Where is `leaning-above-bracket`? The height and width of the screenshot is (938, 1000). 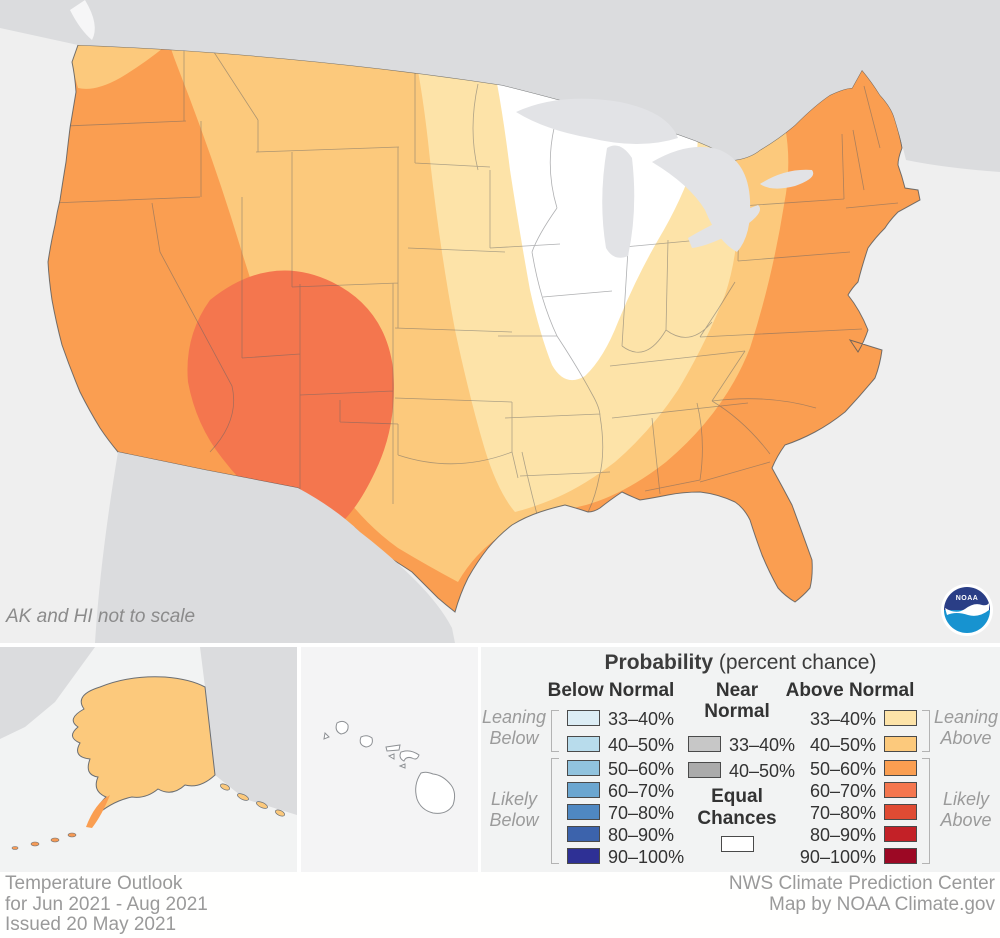 leaning-above-bracket is located at coordinates (926, 731).